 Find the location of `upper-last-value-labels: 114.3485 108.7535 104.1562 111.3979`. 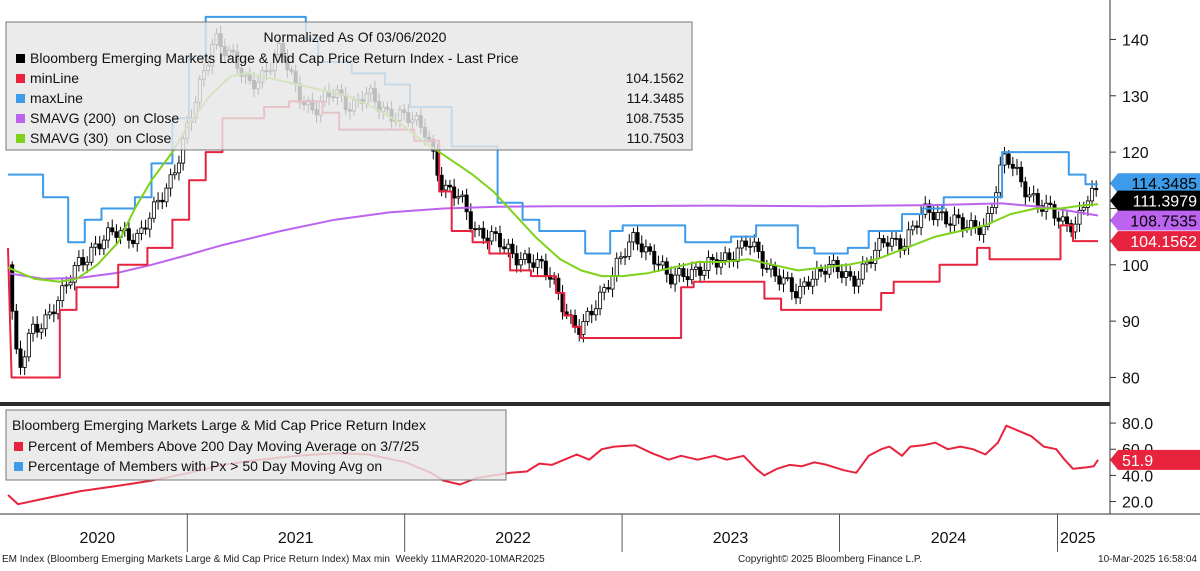

upper-last-value-labels: 114.3485 108.7535 104.1562 111.3979 is located at coordinates (1155, 212).